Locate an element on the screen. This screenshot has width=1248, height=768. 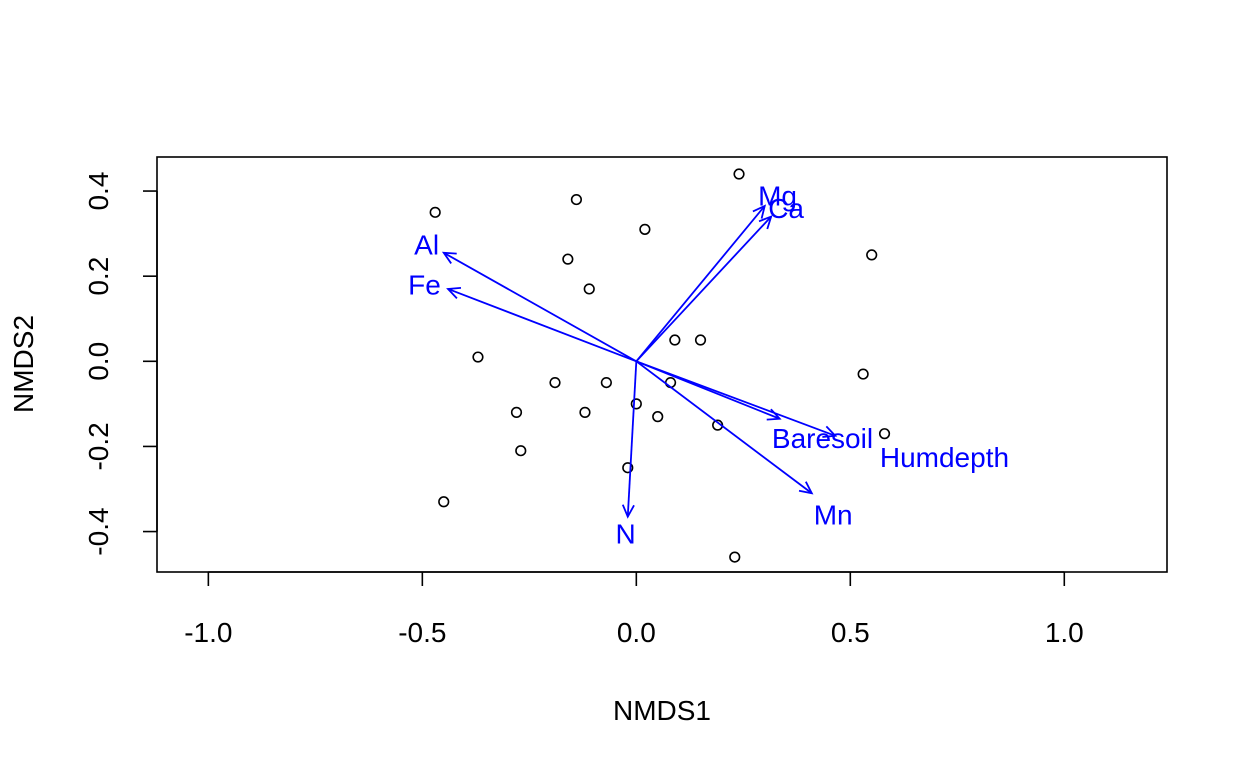
vector-n: N is located at coordinates (627, 455).